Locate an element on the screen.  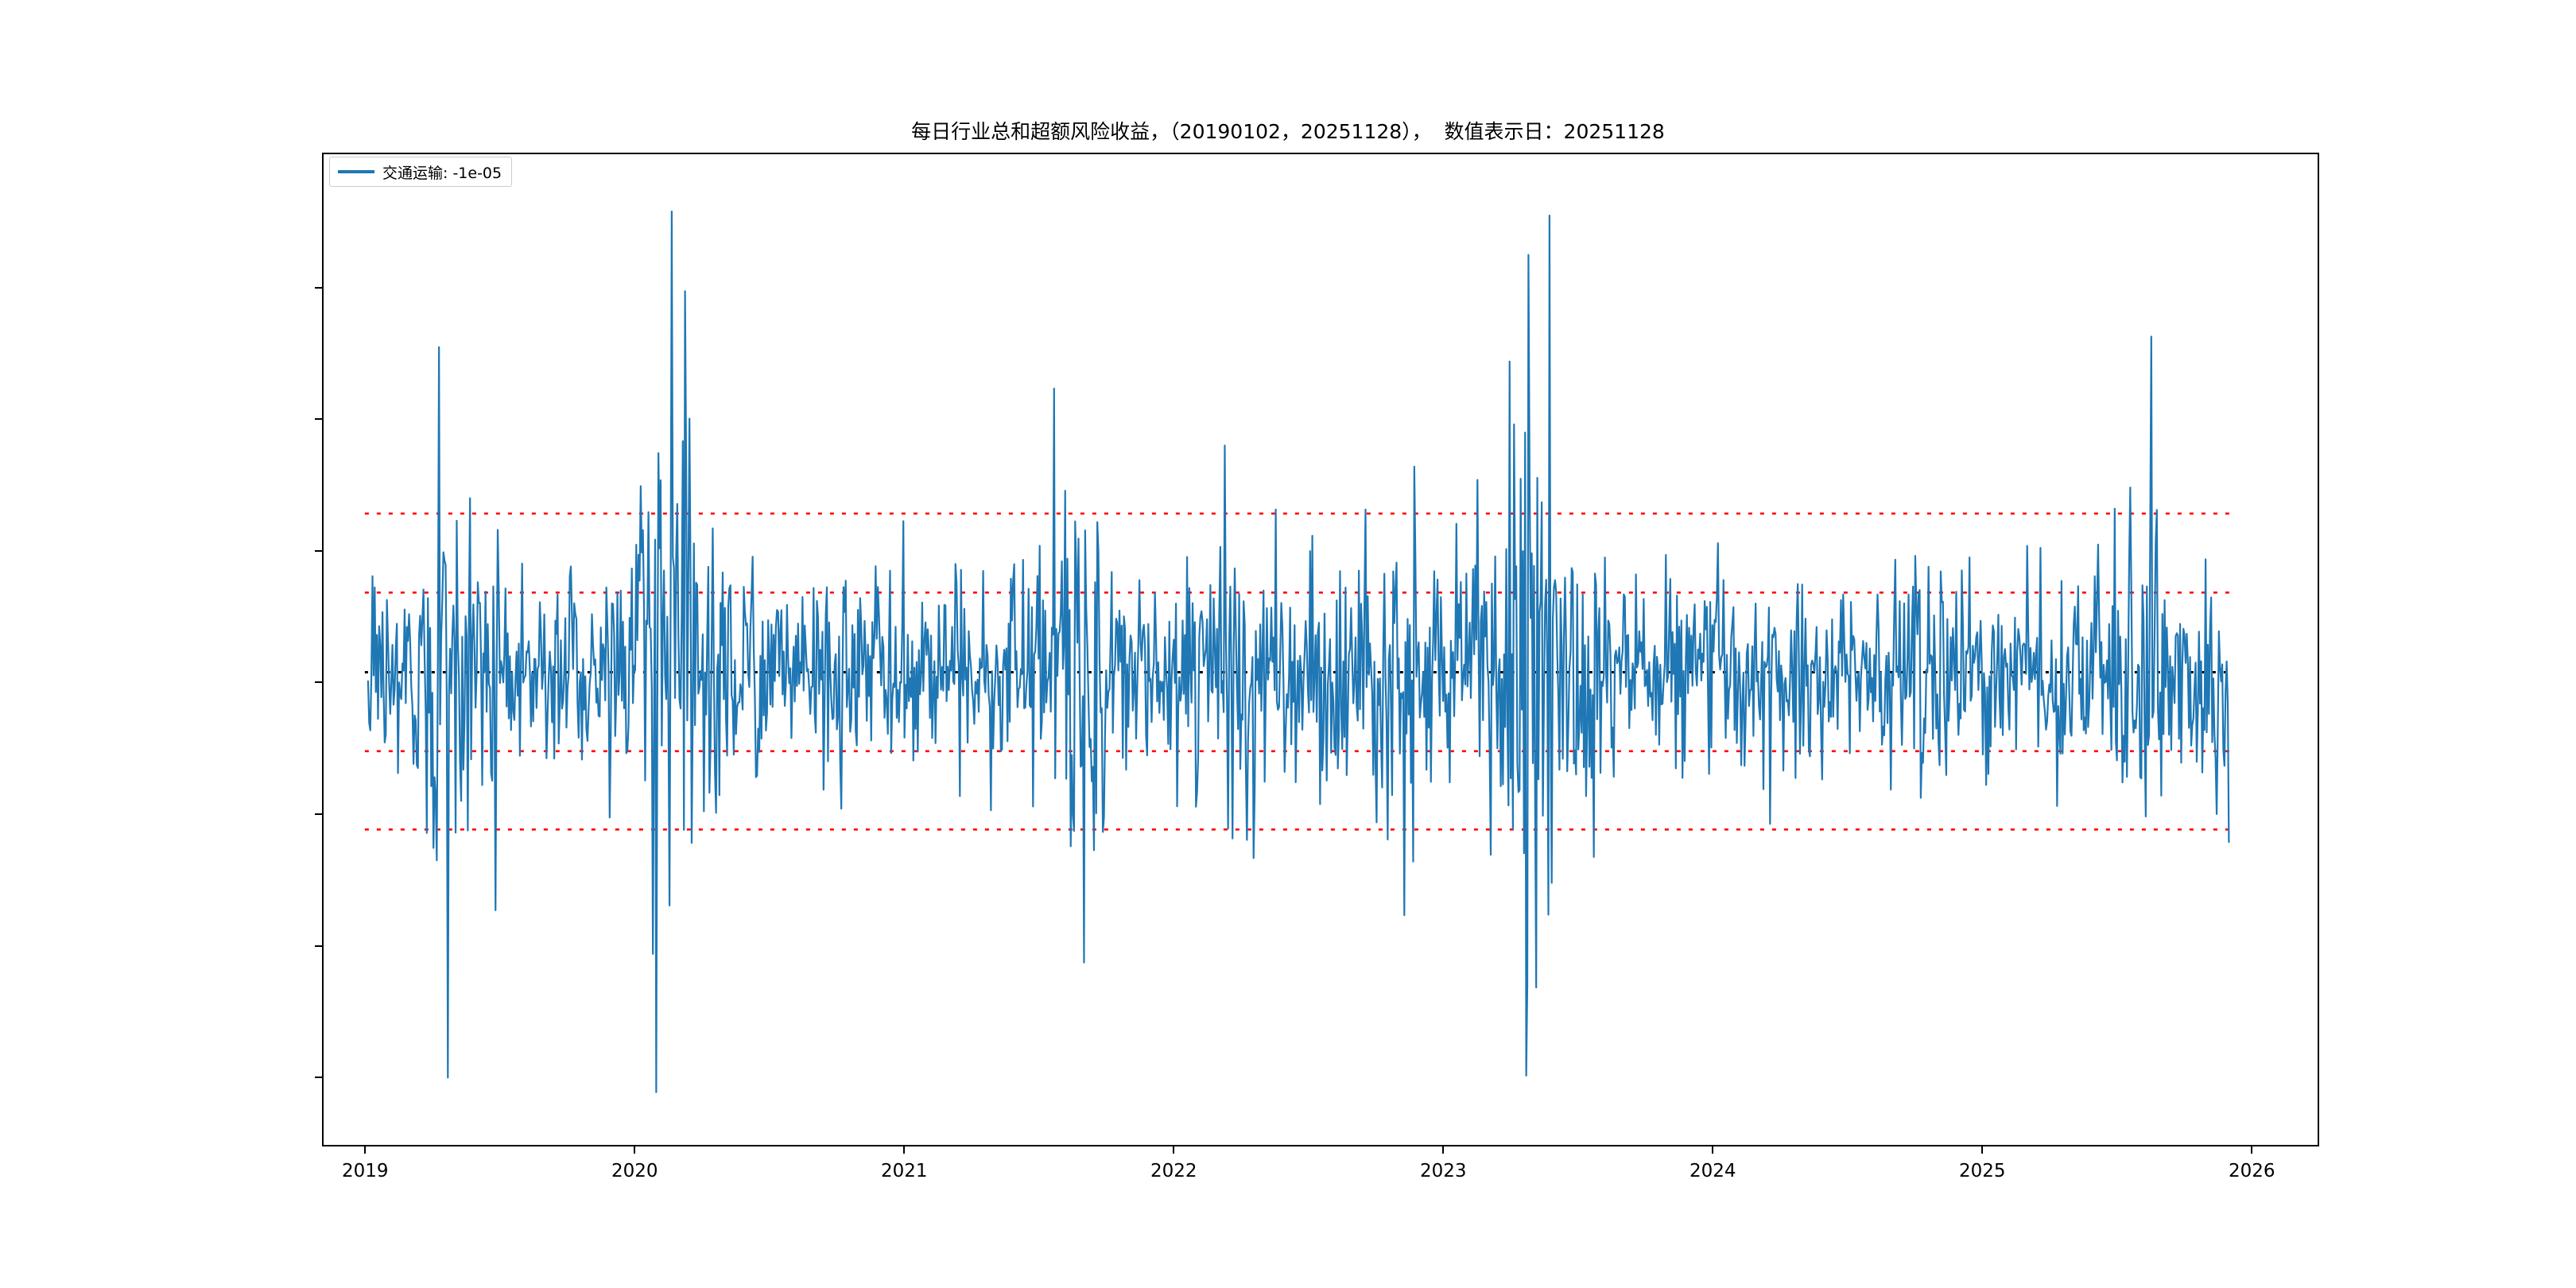
x-tick-label: 2026 is located at coordinates (2252, 1171).